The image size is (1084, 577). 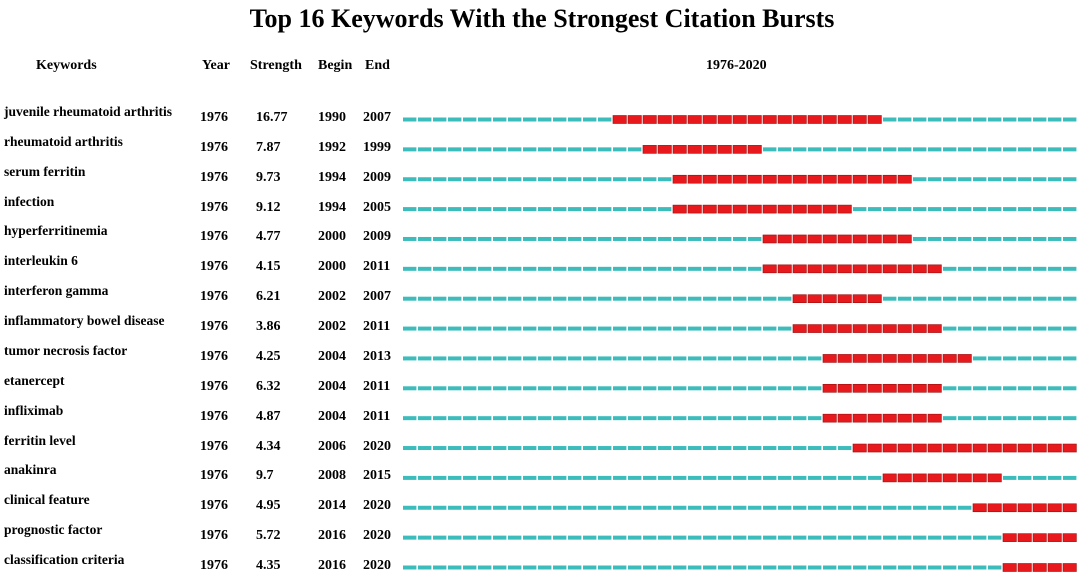 I want to click on header-year: Year, so click(x=216, y=65).